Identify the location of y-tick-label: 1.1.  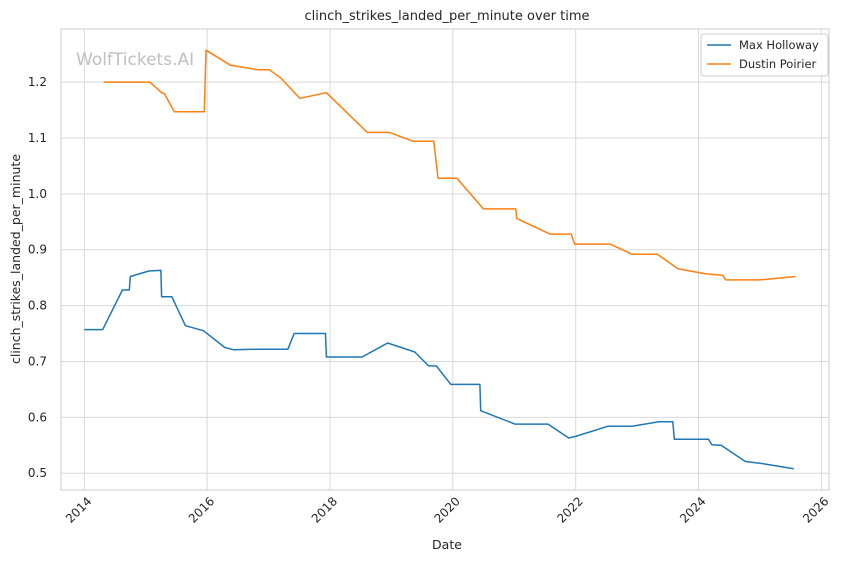
(37, 138).